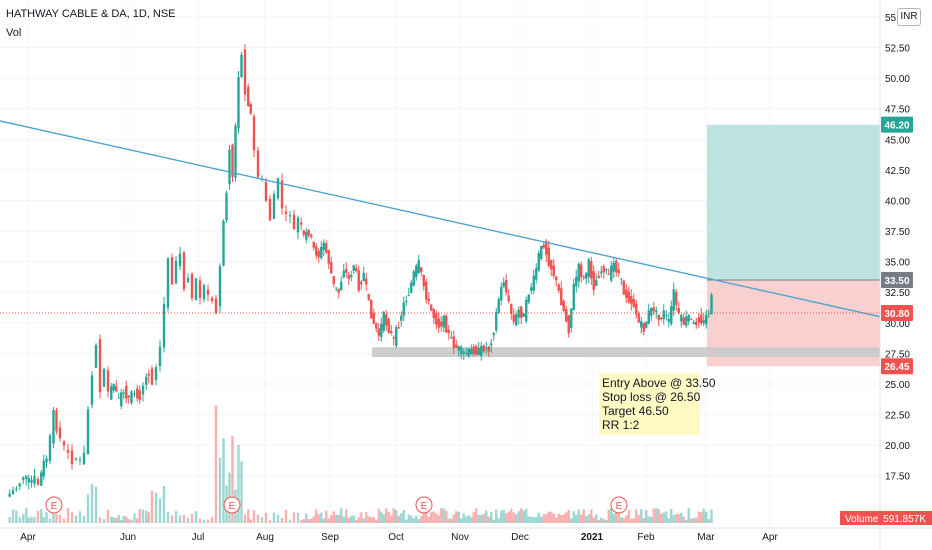  I want to click on y-tick-label: 35.00, so click(897, 263).